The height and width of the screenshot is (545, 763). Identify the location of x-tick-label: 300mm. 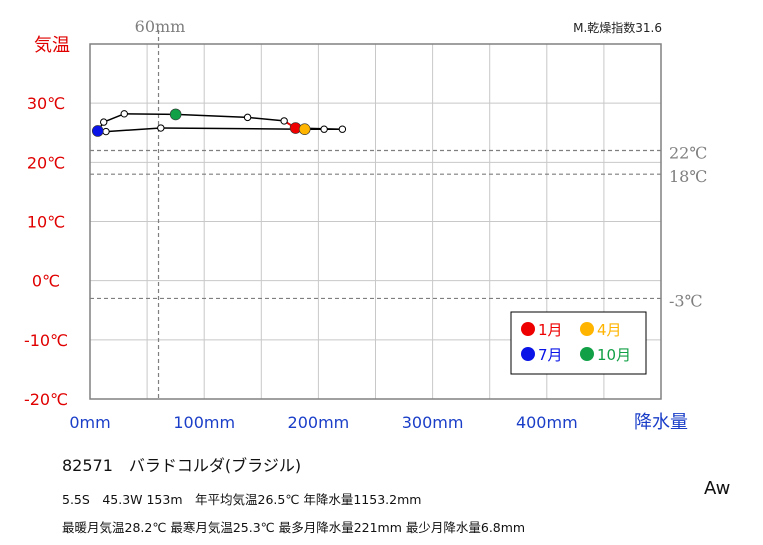
(433, 422).